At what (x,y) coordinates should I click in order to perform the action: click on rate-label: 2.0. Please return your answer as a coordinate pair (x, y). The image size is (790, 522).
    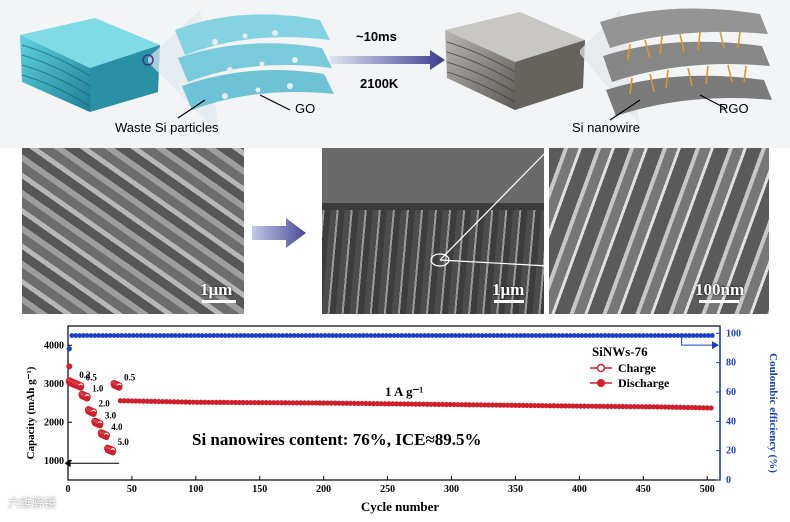
    Looking at the image, I should click on (104, 404).